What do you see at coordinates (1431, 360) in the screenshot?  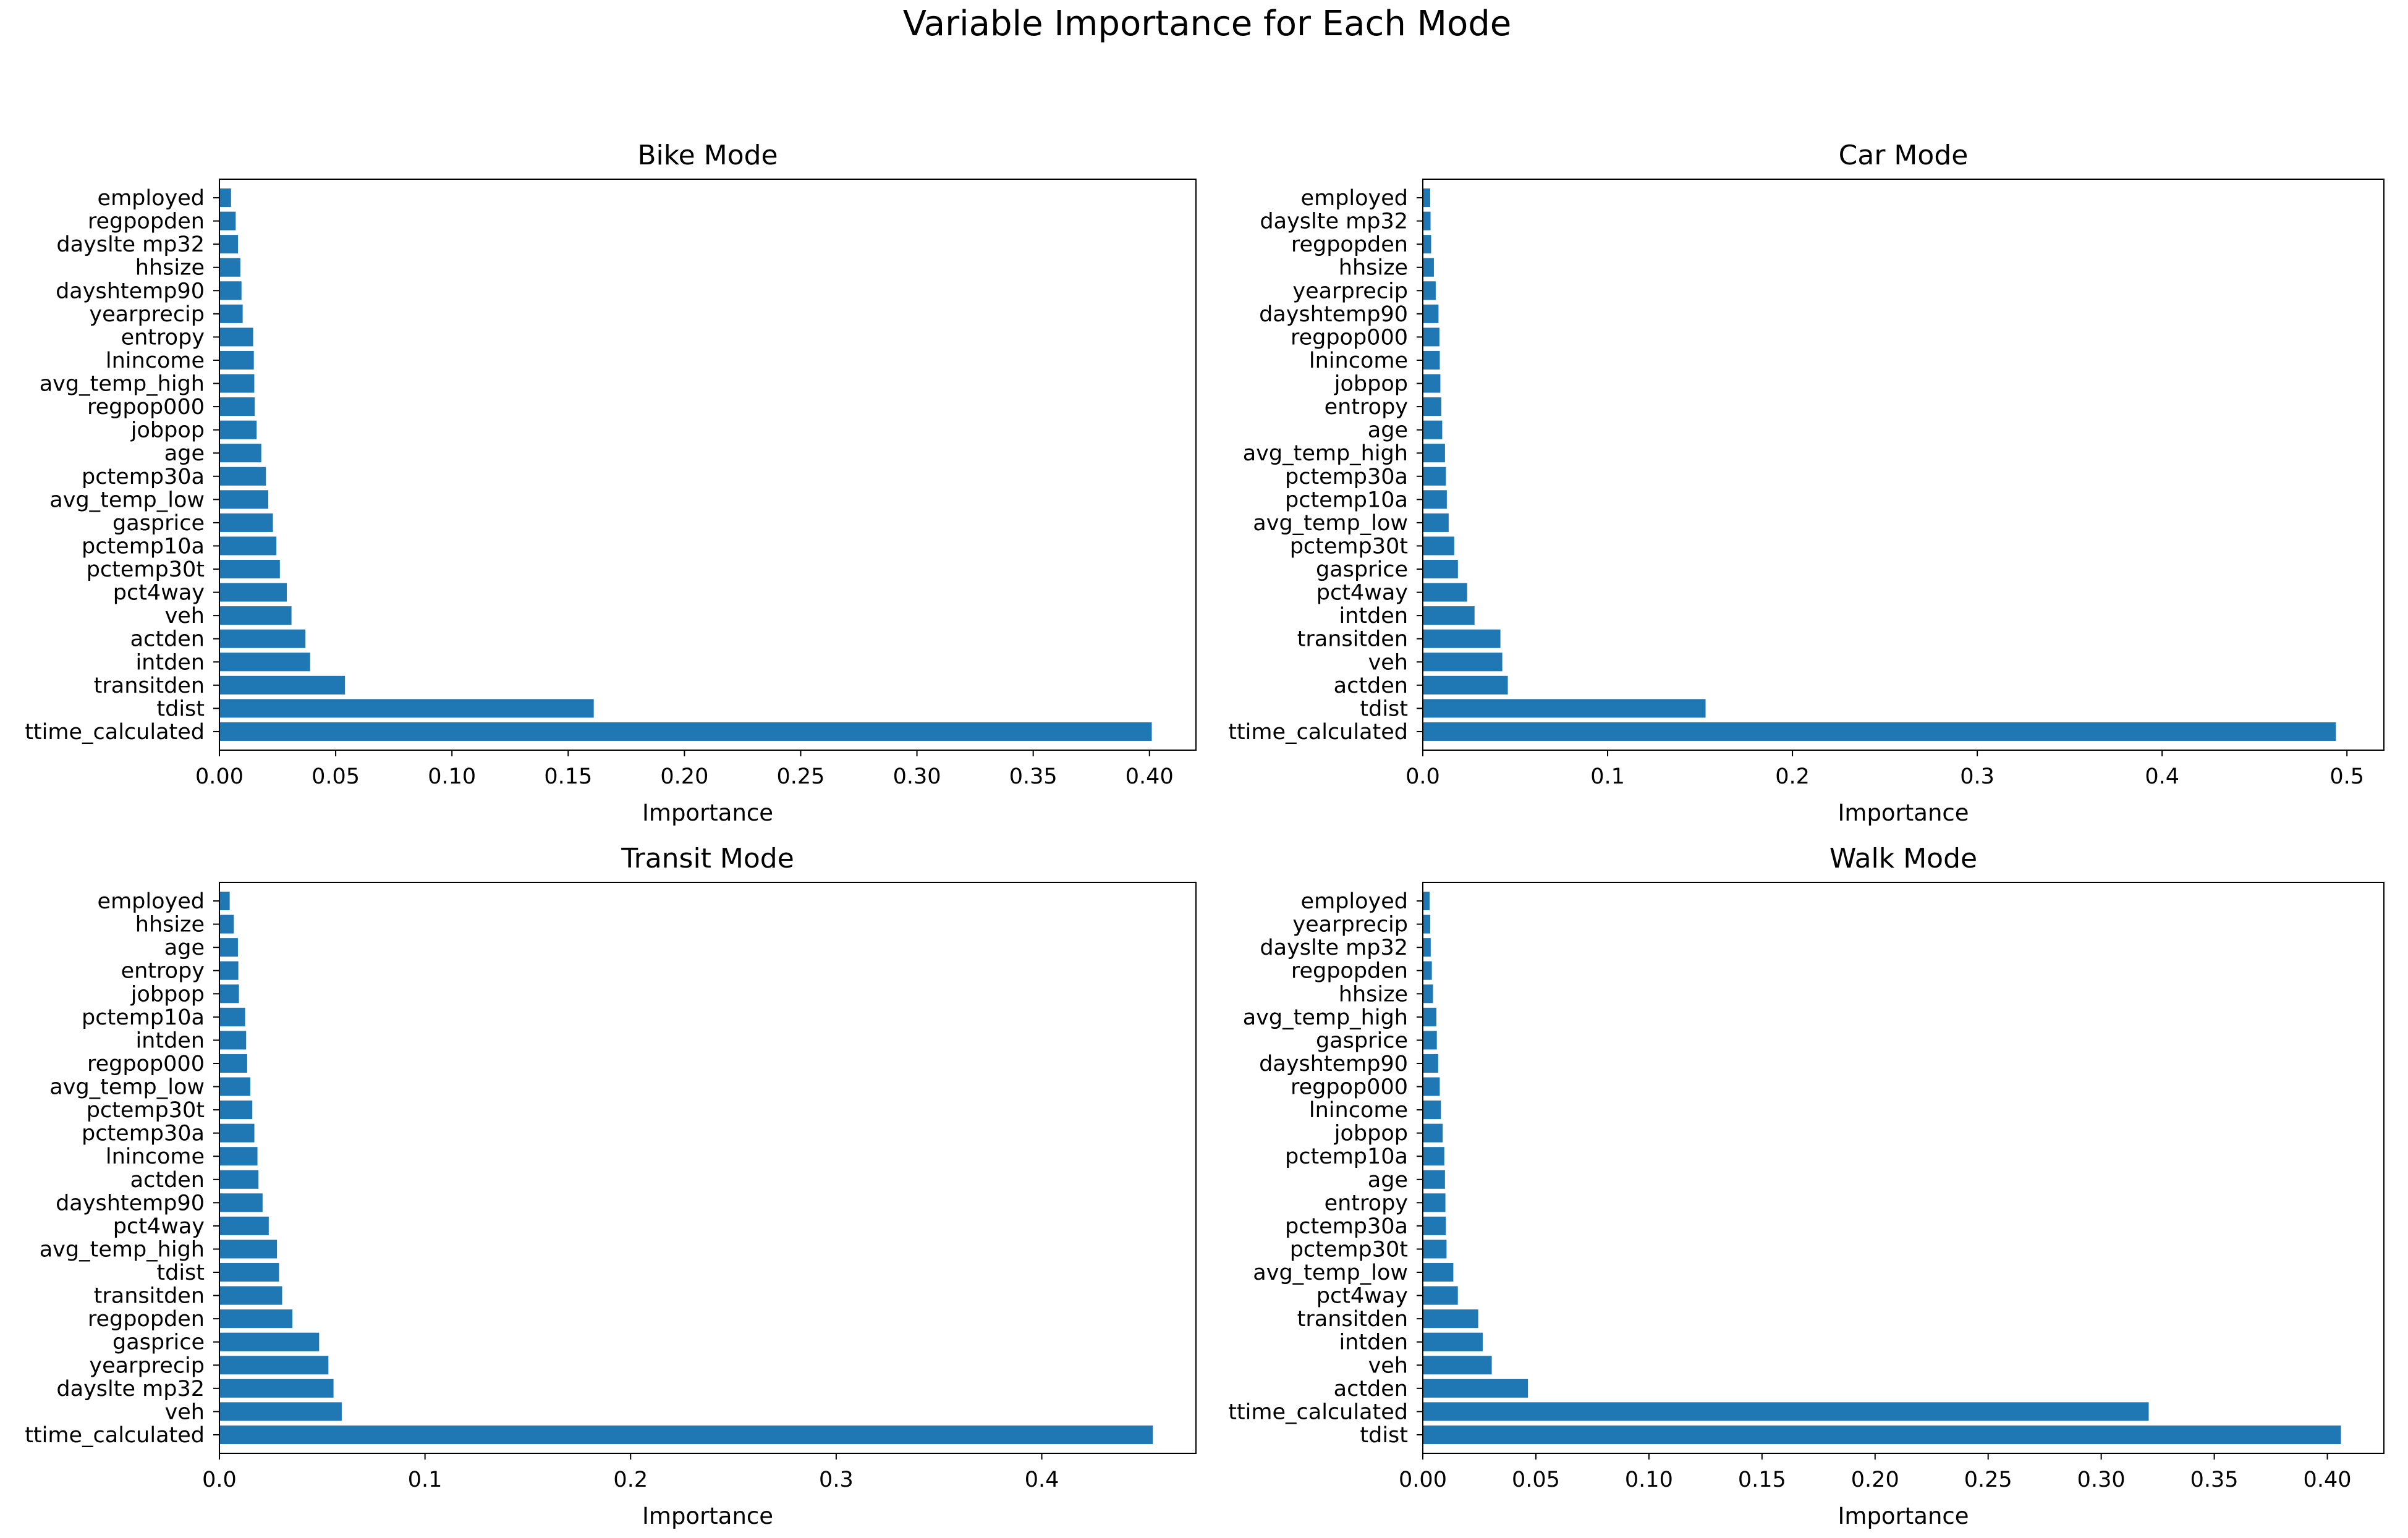 I see `car-mode-bar-lnincome` at bounding box center [1431, 360].